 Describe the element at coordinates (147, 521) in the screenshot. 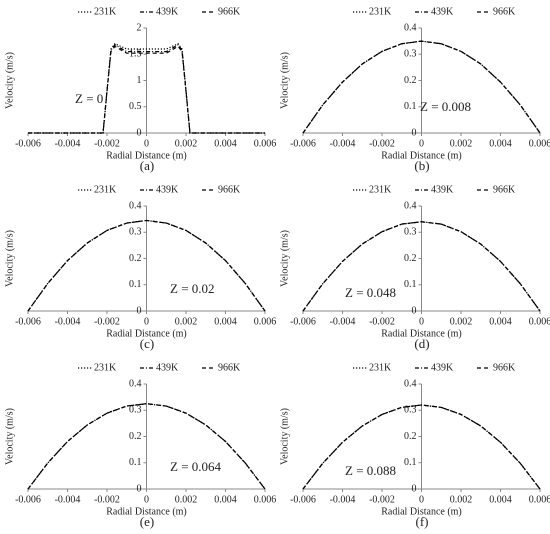

I see `caption: (e)` at that location.